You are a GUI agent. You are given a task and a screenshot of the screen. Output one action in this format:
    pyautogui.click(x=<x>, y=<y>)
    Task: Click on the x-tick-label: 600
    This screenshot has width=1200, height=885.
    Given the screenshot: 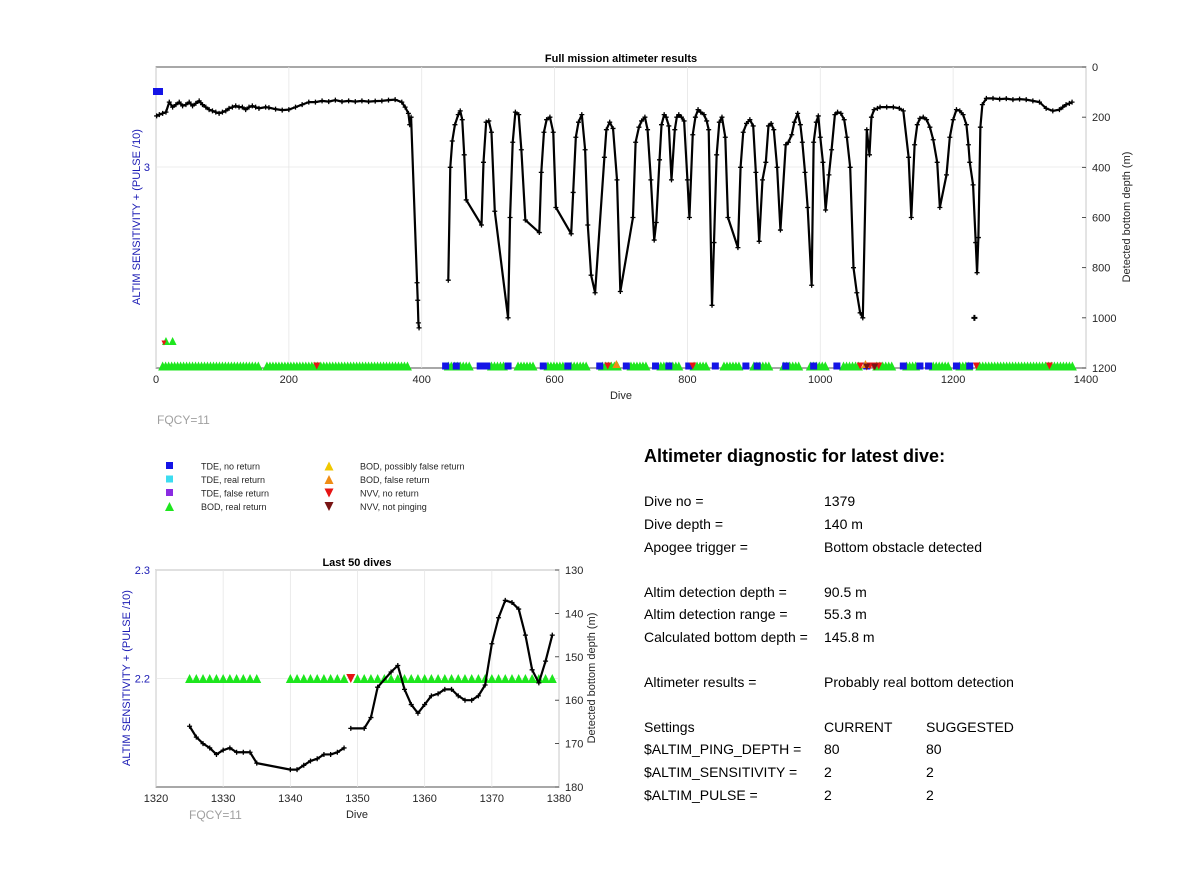 What is the action you would take?
    pyautogui.click(x=554, y=380)
    